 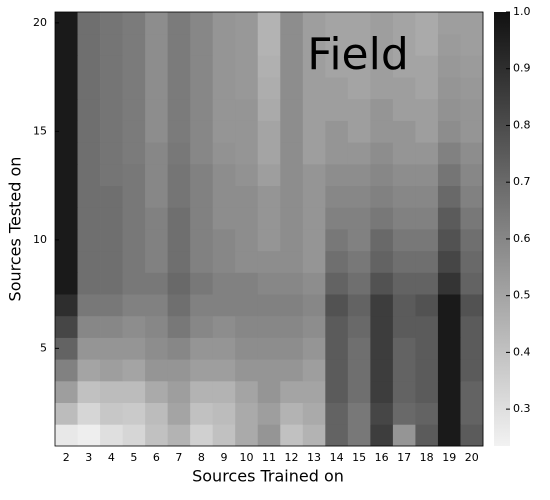 What do you see at coordinates (223, 457) in the screenshot?
I see `x-tick-label: 9` at bounding box center [223, 457].